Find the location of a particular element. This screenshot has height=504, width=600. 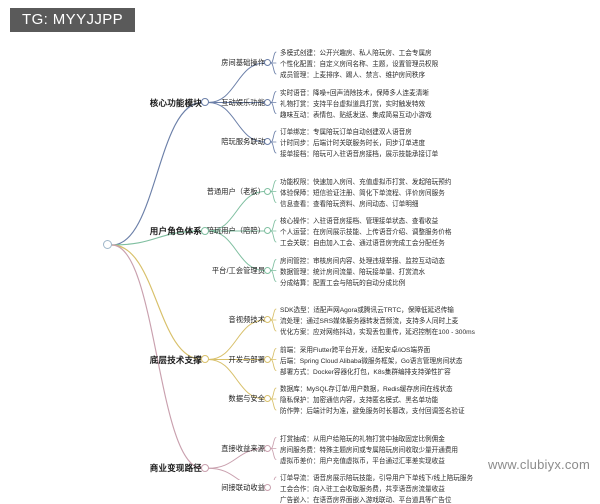

tg-tag-watermark: TG: MYYJJPP is located at coordinates (73, 20).